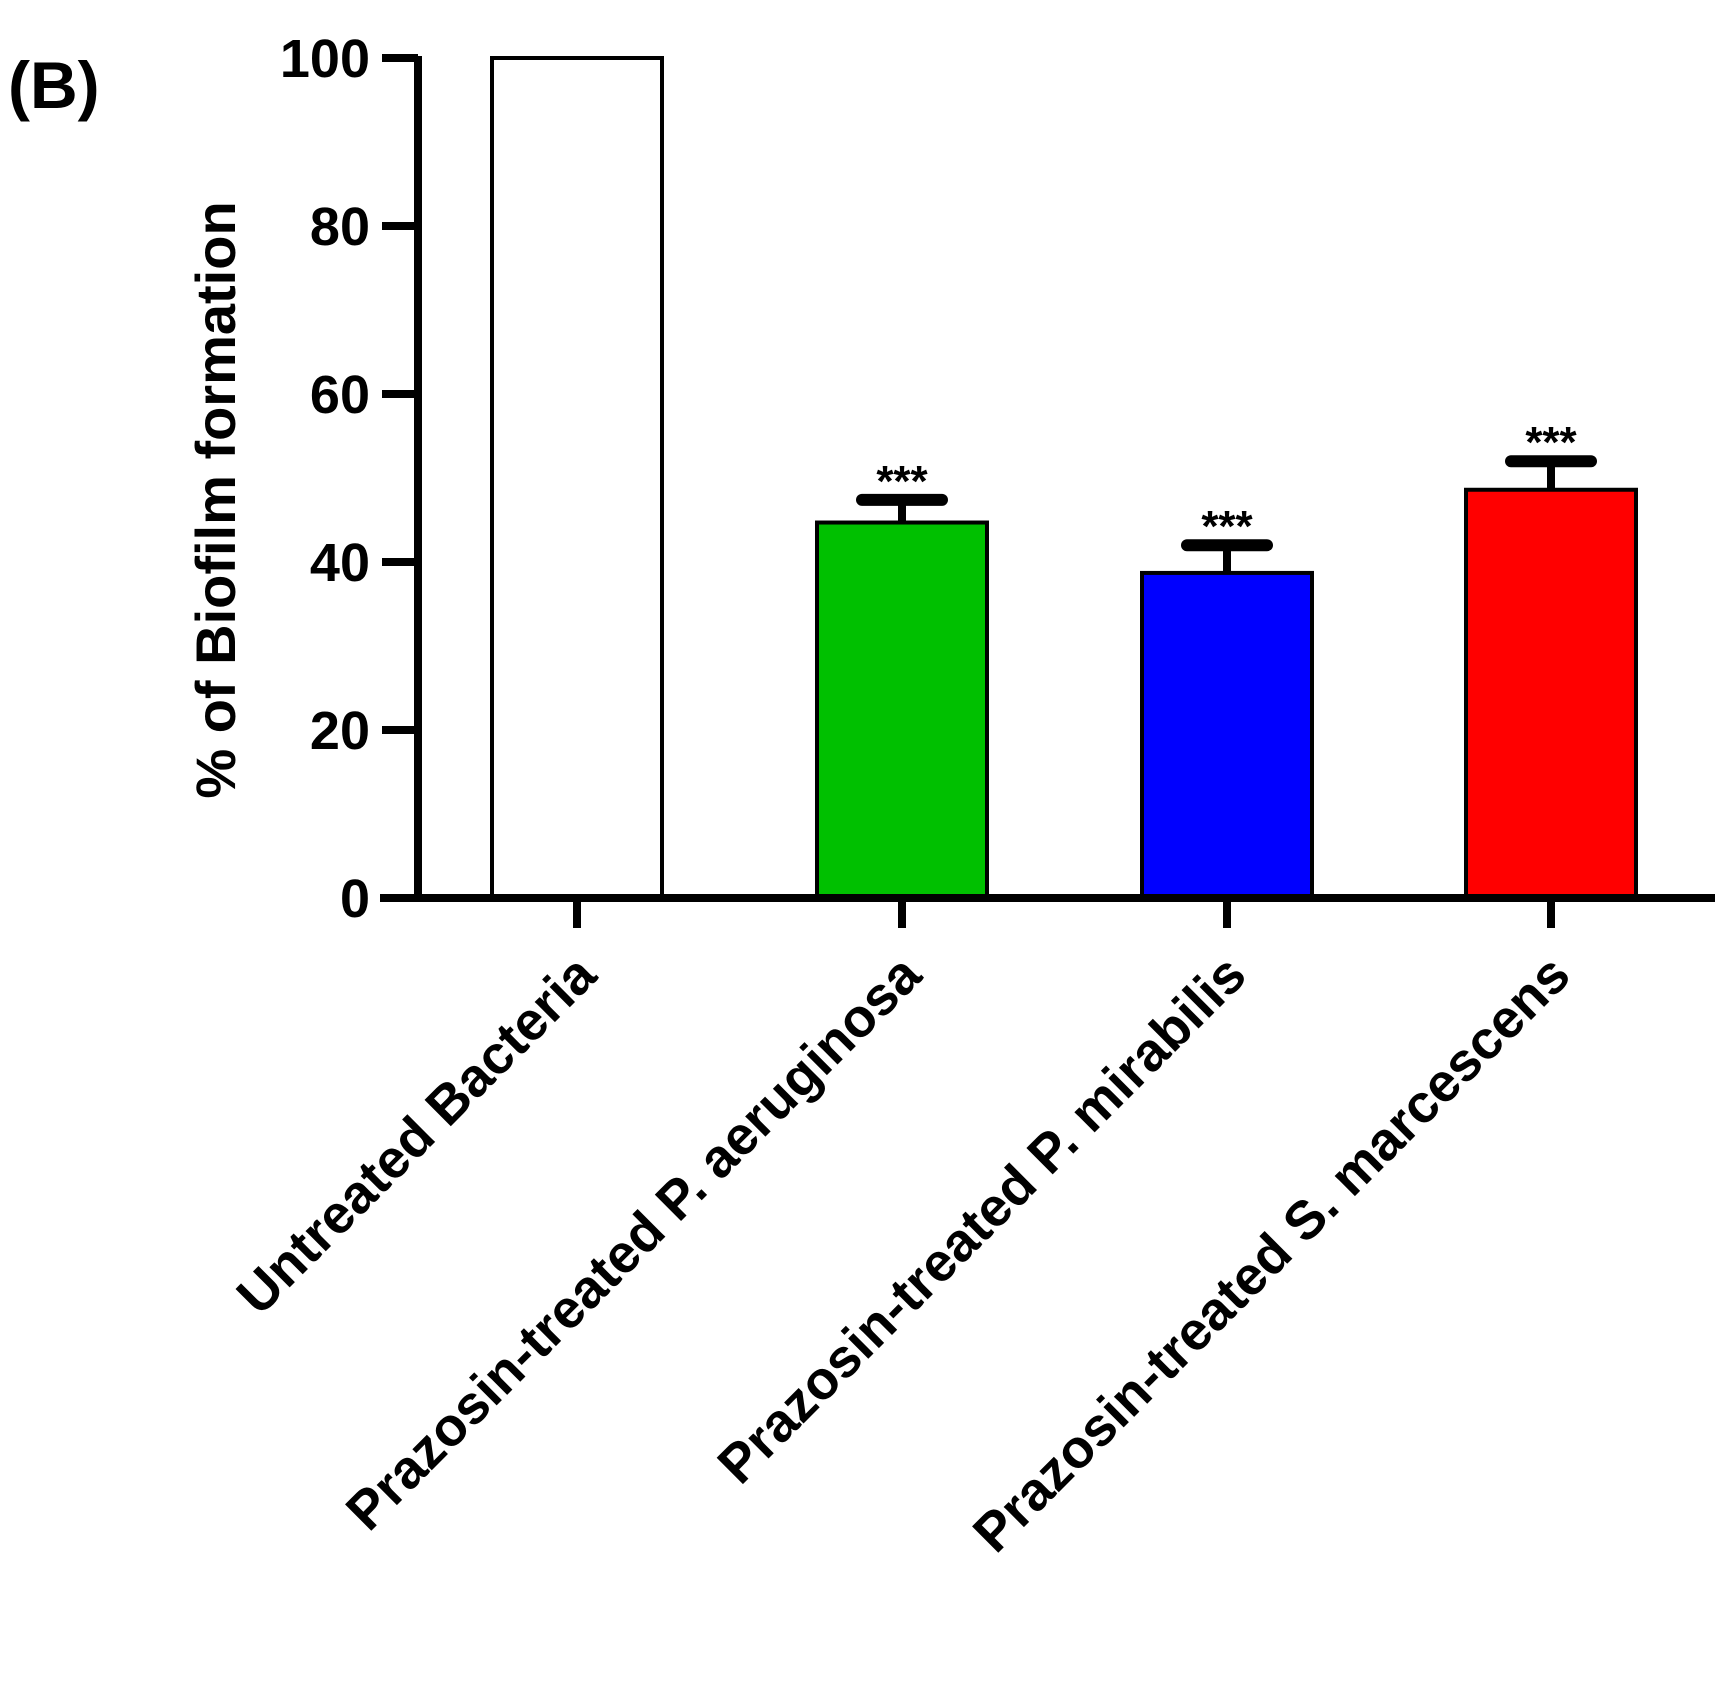  What do you see at coordinates (1551, 442) in the screenshot?
I see `significance-marker-4: ***` at bounding box center [1551, 442].